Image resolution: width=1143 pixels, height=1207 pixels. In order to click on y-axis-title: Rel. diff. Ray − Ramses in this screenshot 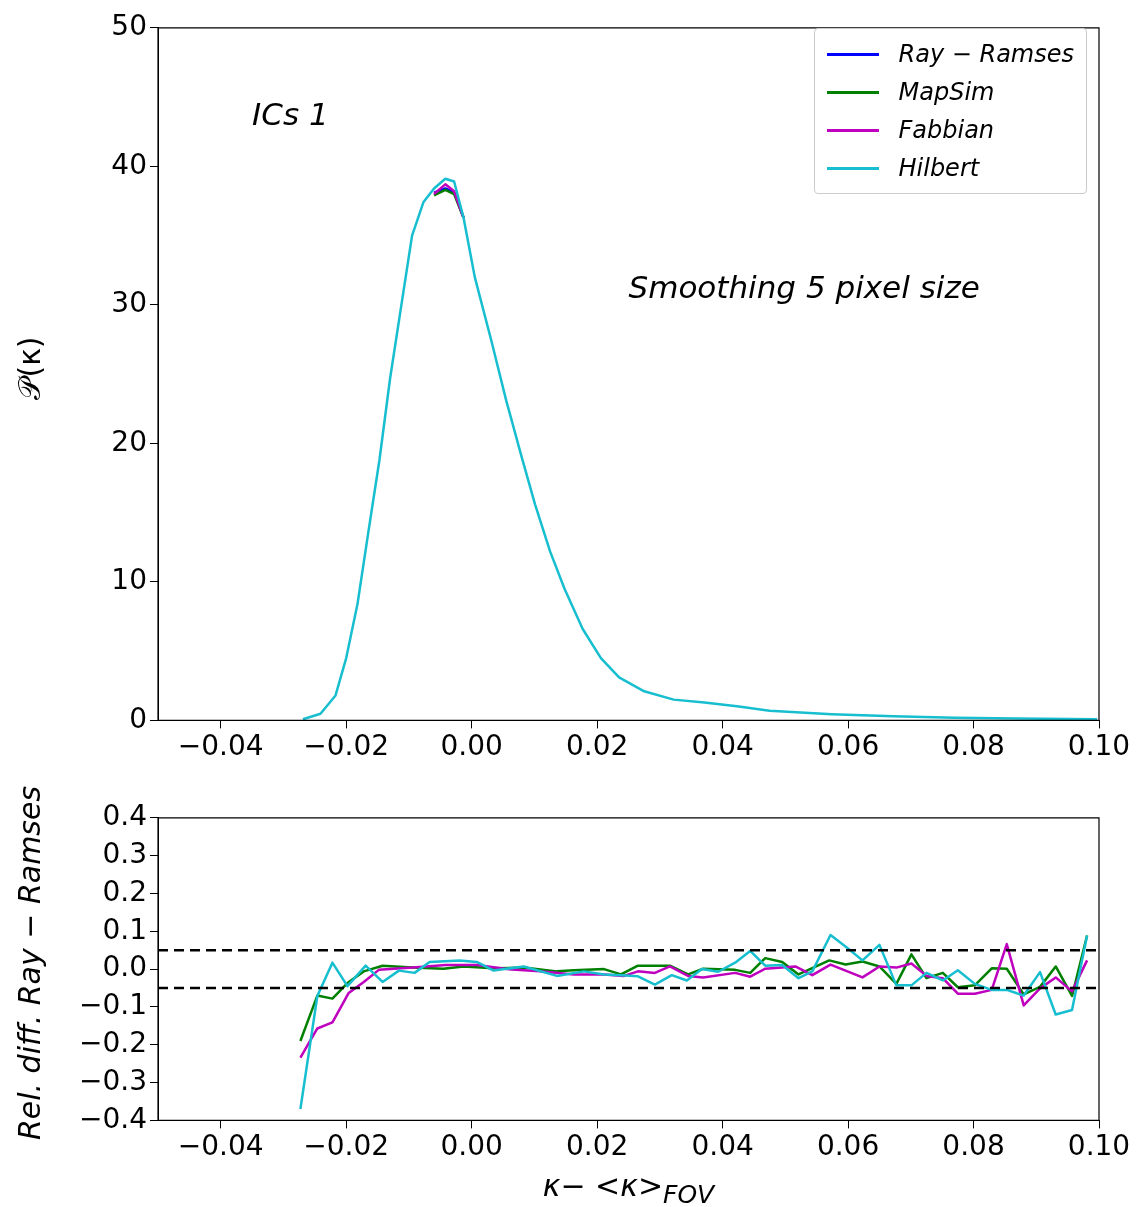, I will do `click(29, 963)`.